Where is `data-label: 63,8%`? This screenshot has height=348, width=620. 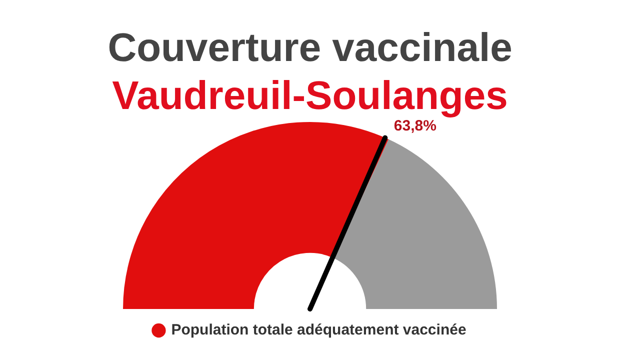 data-label: 63,8% is located at coordinates (415, 126).